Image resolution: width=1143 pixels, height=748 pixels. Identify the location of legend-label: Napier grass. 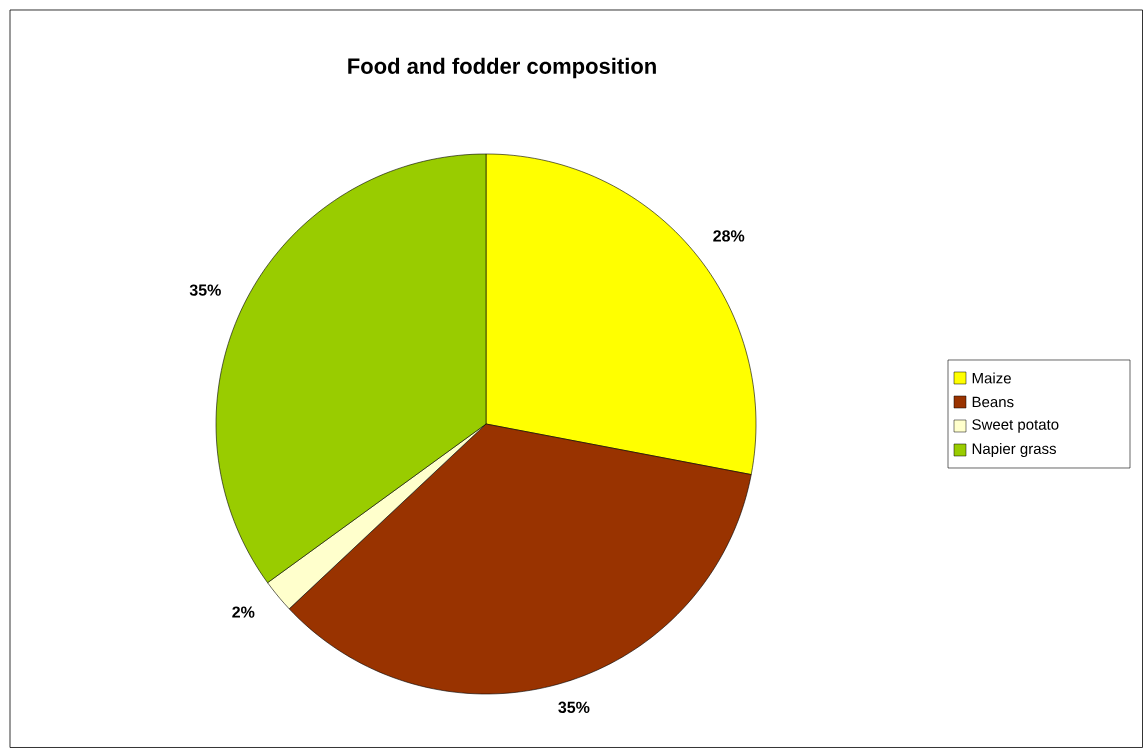
(1014, 450).